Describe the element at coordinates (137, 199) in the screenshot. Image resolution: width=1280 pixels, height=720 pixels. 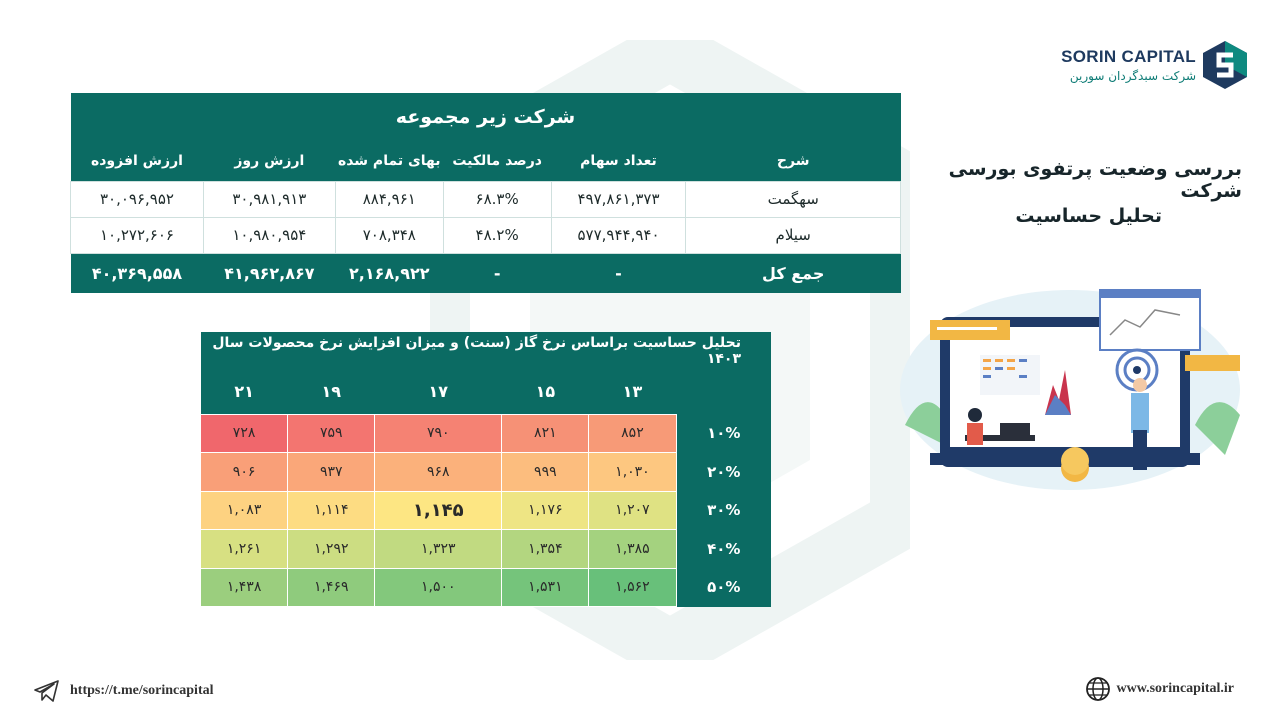
I see `table-cell: ۳۰,۰۹۶,۹۵۲` at that location.